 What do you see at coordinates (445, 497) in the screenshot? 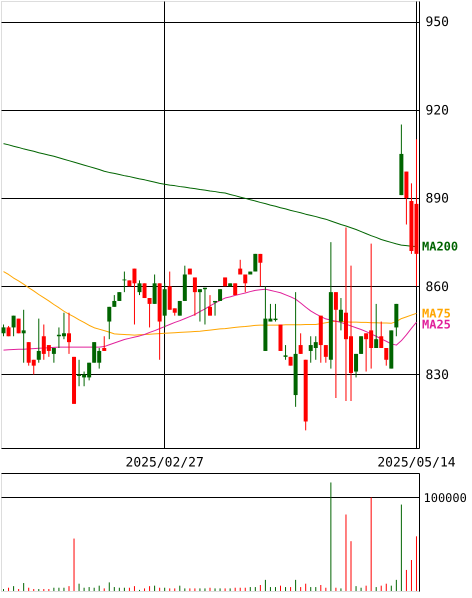
I see `y-tick-label: 100000` at bounding box center [445, 497].